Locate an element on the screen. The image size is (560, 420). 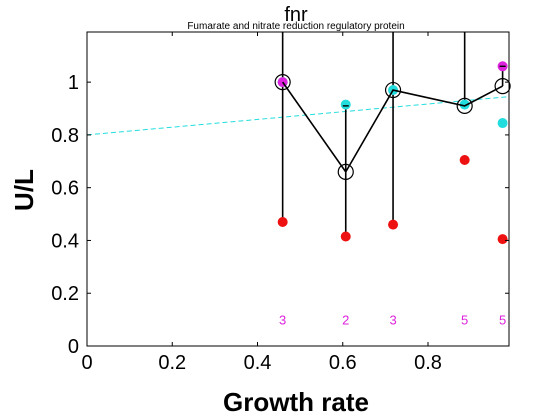
mean-line is located at coordinates (392, 127).